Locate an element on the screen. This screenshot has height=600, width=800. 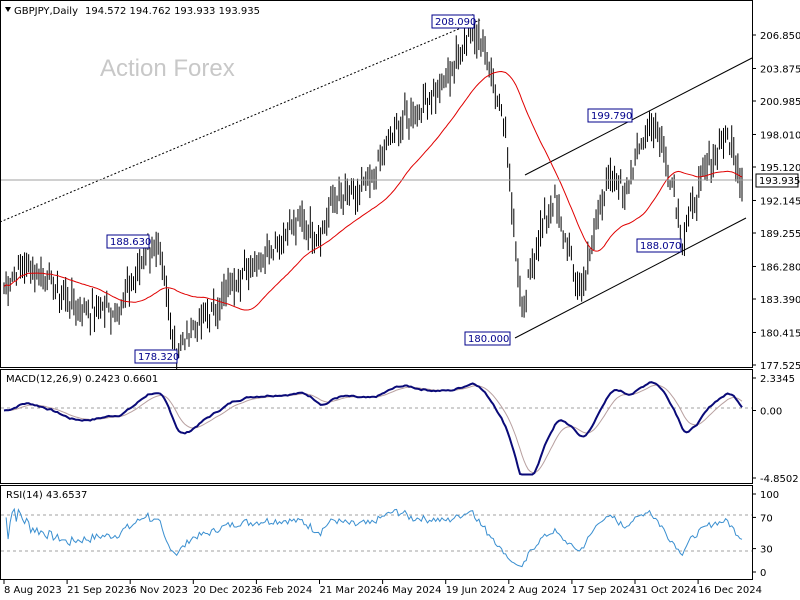
price-annotation-label: 188.070 is located at coordinates (660, 246).